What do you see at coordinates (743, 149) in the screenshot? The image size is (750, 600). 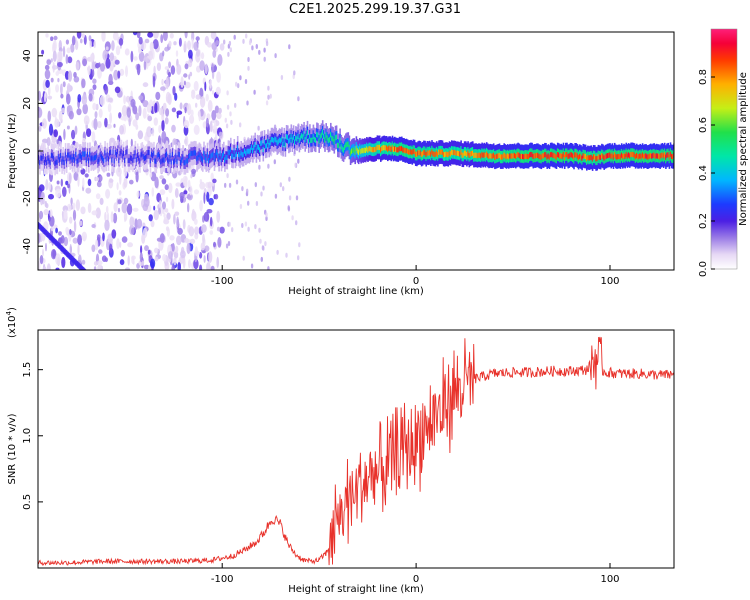 I see `colorbar-label: Normalized spectral amplitude` at bounding box center [743, 149].